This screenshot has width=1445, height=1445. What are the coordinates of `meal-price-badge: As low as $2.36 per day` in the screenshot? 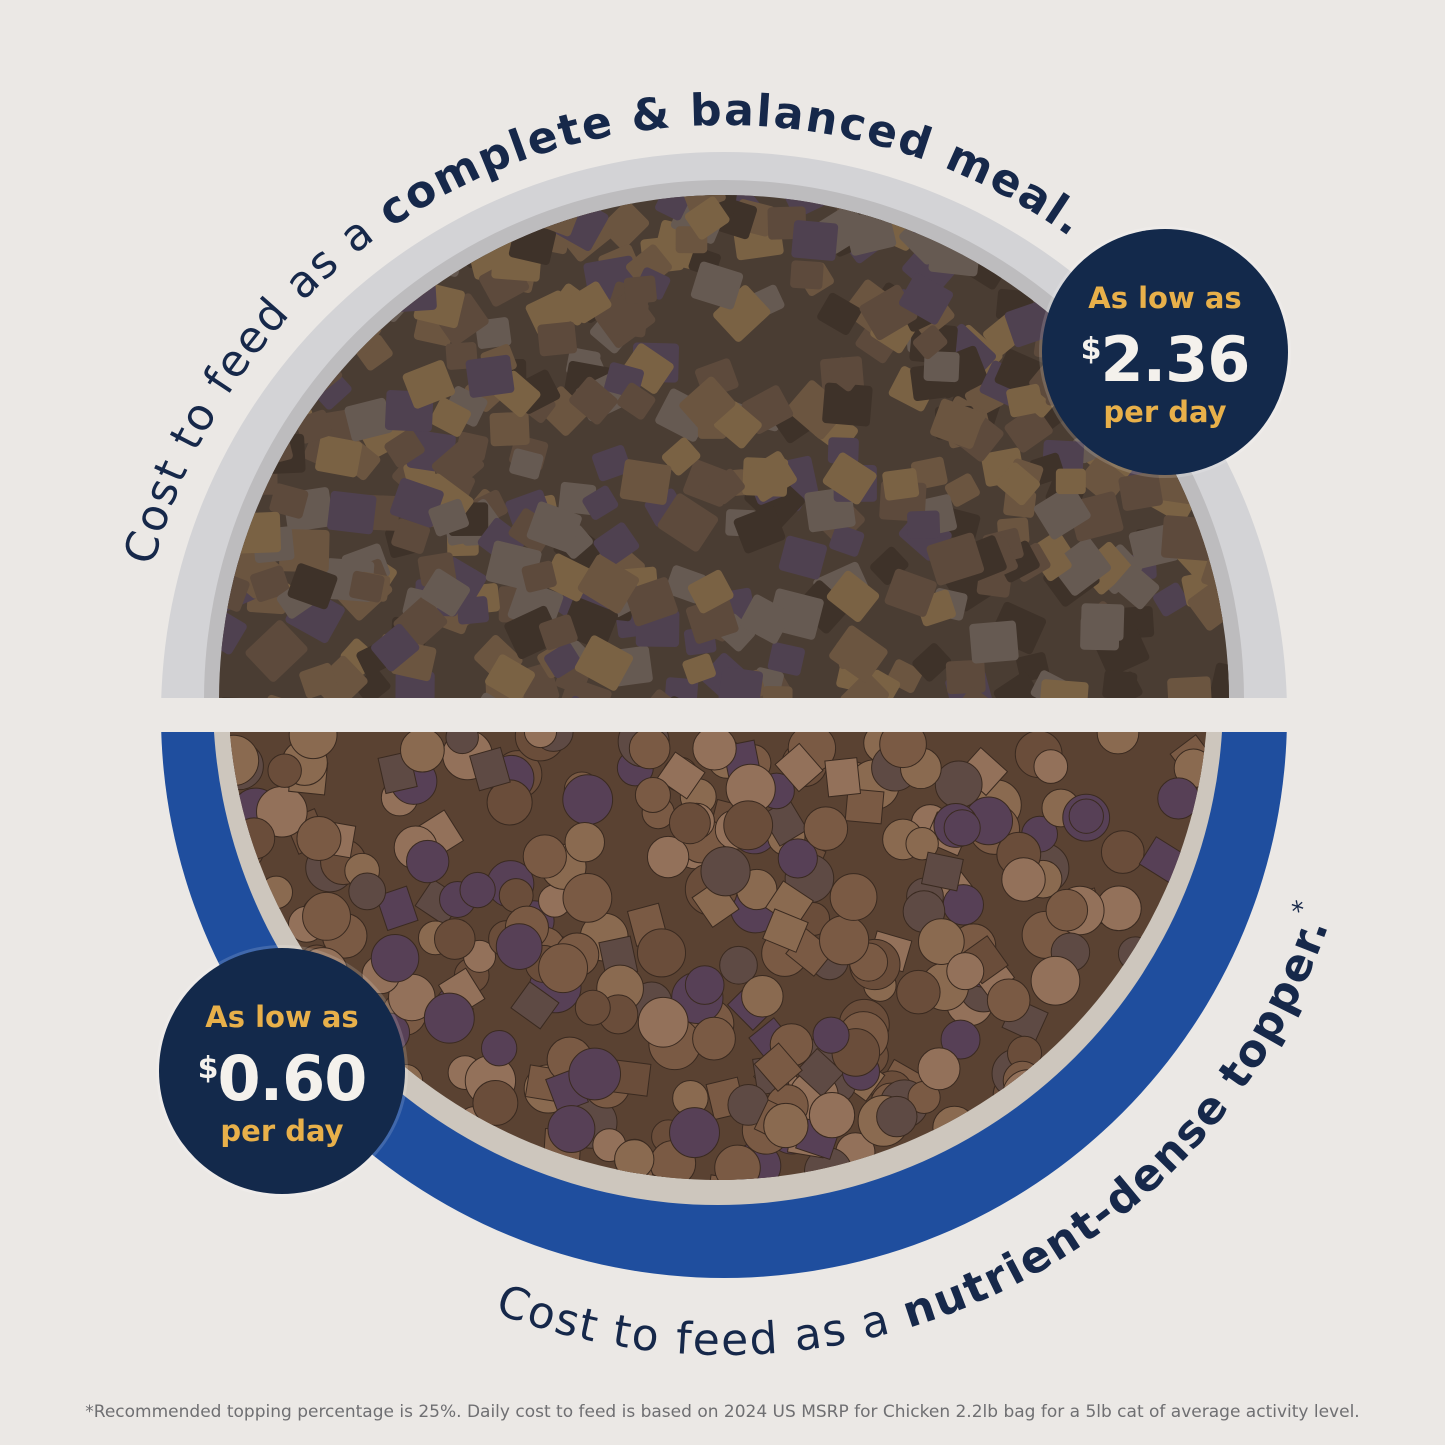 It's located at (1165, 352).